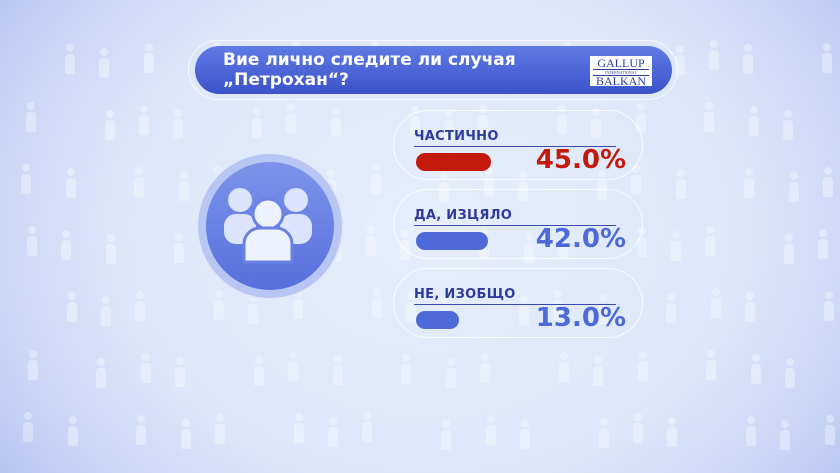 This screenshot has width=840, height=473. I want to click on question-line-1: Вие лично следите ли случая, so click(369, 60).